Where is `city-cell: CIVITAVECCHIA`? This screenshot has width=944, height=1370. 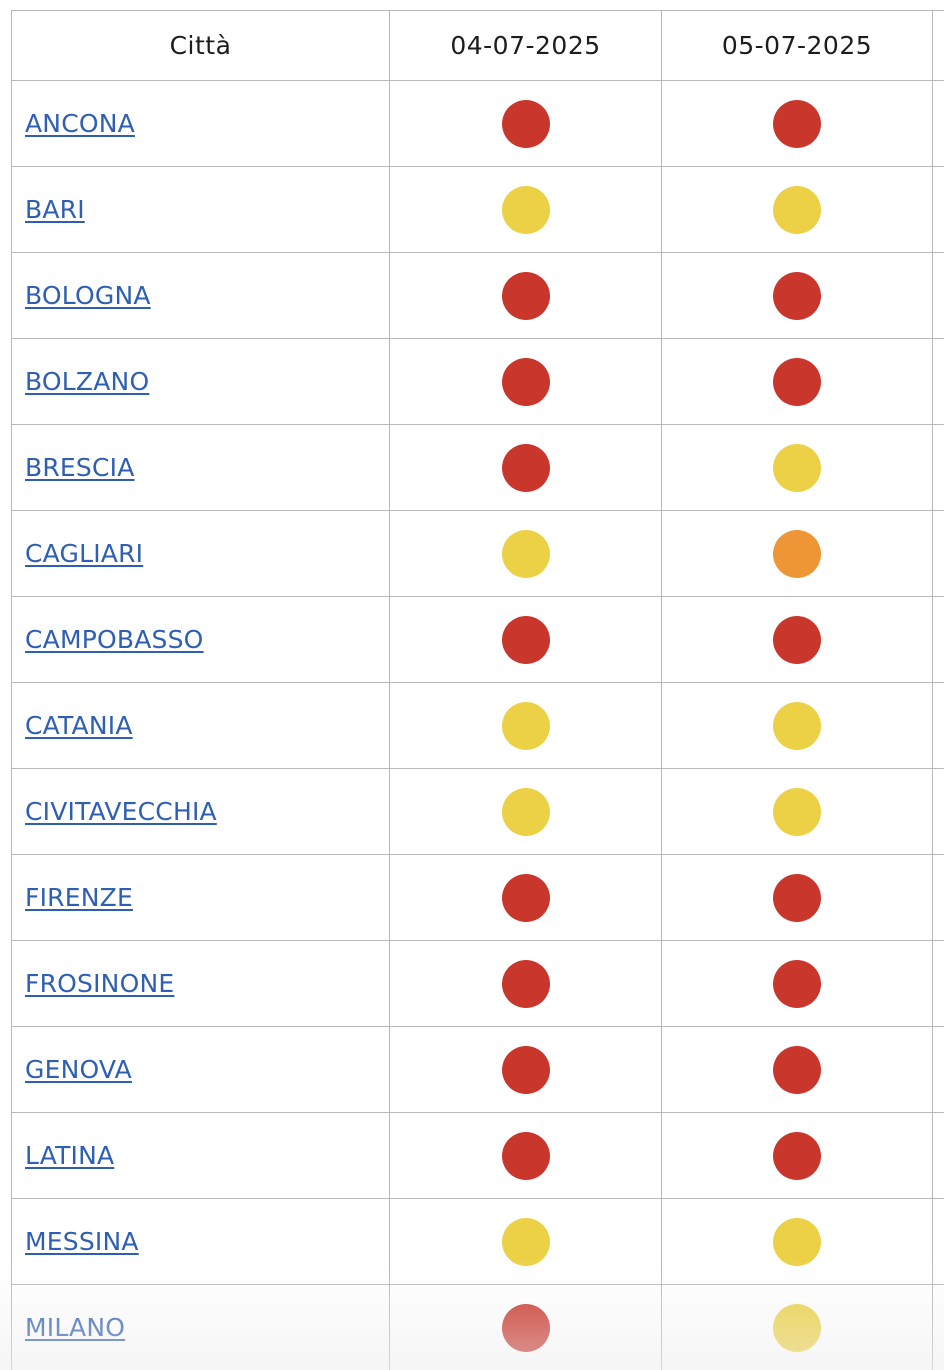
city-cell: CIVITAVECCHIA is located at coordinates (200, 811).